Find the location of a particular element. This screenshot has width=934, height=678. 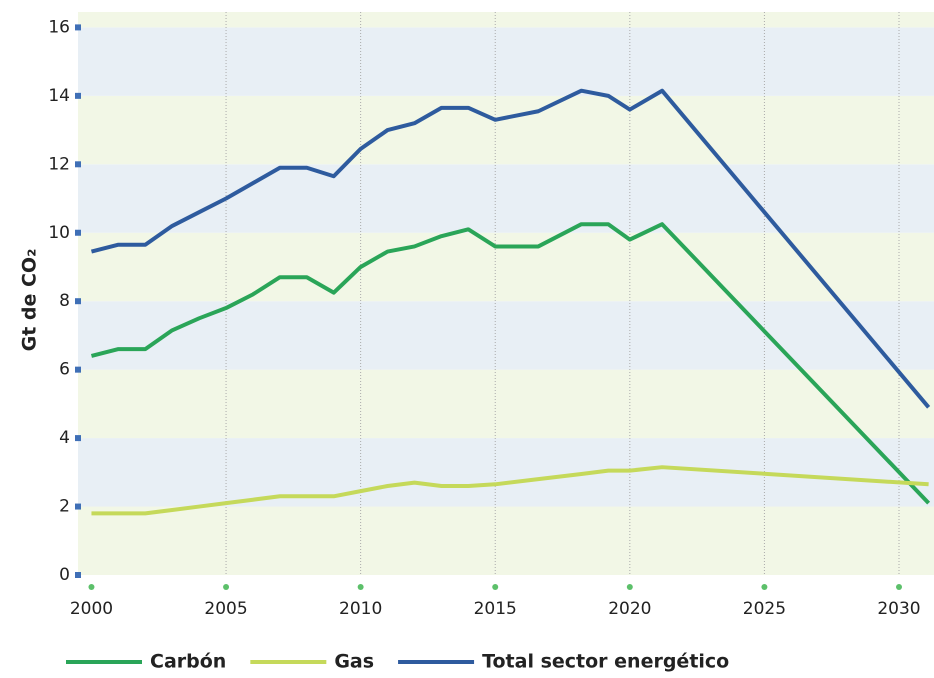

y-tick-label: 8 is located at coordinates (64, 301).